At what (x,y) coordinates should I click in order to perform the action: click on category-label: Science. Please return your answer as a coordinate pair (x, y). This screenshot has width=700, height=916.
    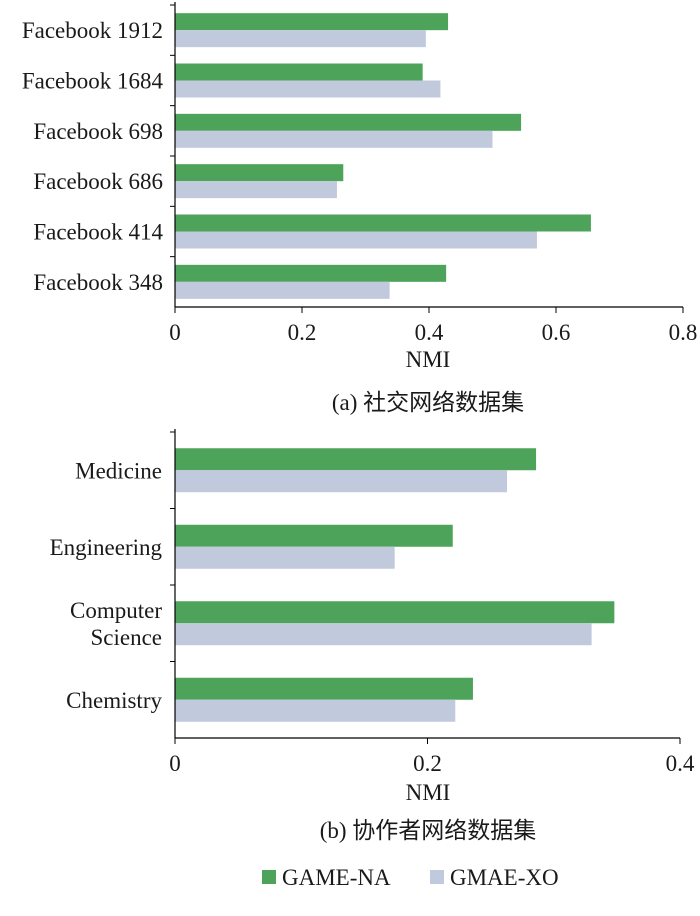
    Looking at the image, I should click on (126, 637).